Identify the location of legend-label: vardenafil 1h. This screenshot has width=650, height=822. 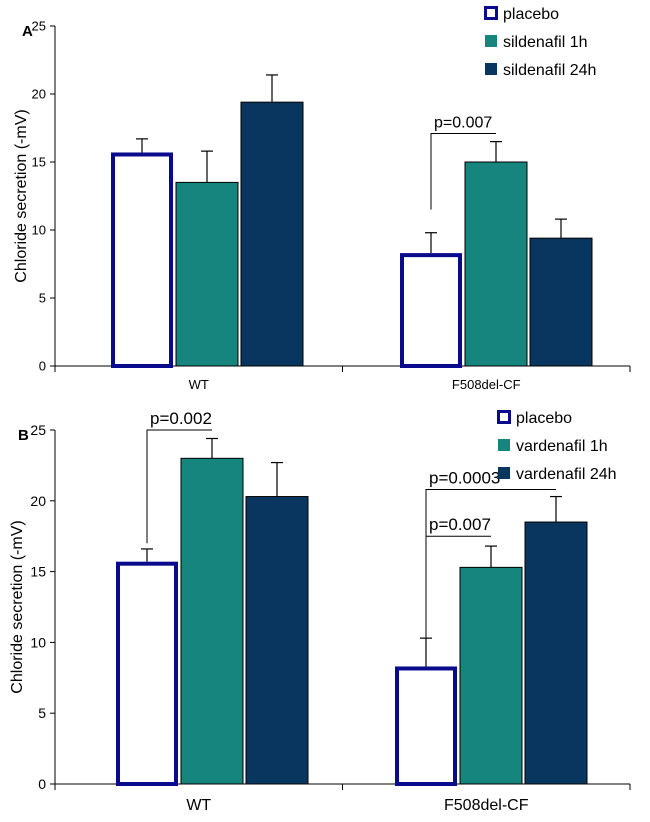
(562, 446).